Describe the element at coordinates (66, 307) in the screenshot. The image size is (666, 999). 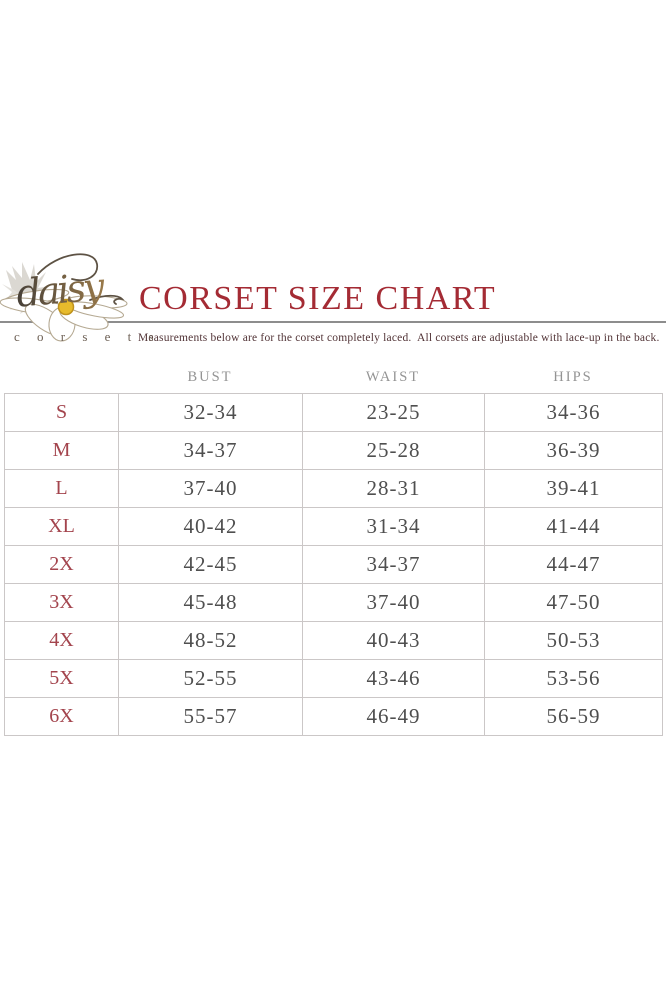
I see `flower-center` at that location.